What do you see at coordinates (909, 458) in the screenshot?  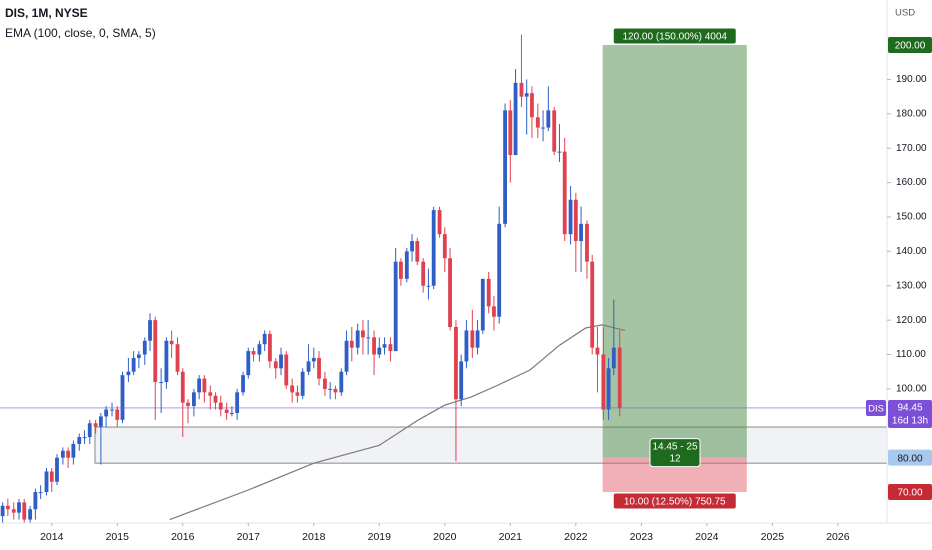 I see `price-tag: 80.00` at bounding box center [909, 458].